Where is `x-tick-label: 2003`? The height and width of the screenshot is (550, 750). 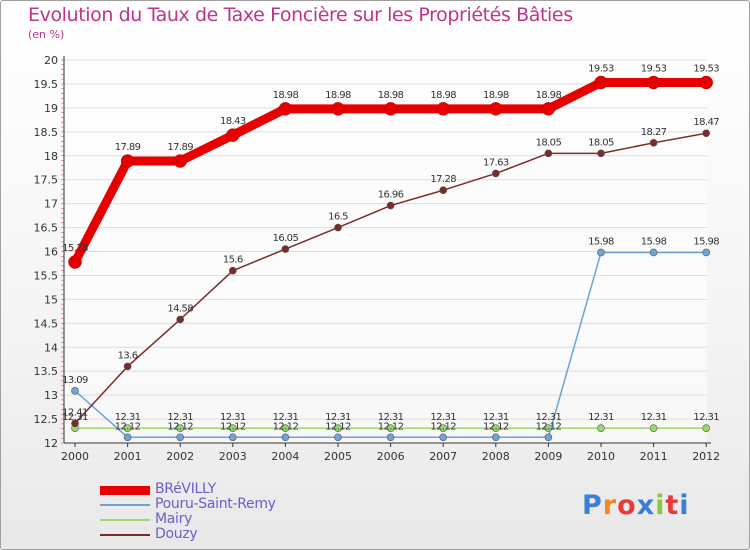 x-tick-label: 2003 is located at coordinates (233, 456).